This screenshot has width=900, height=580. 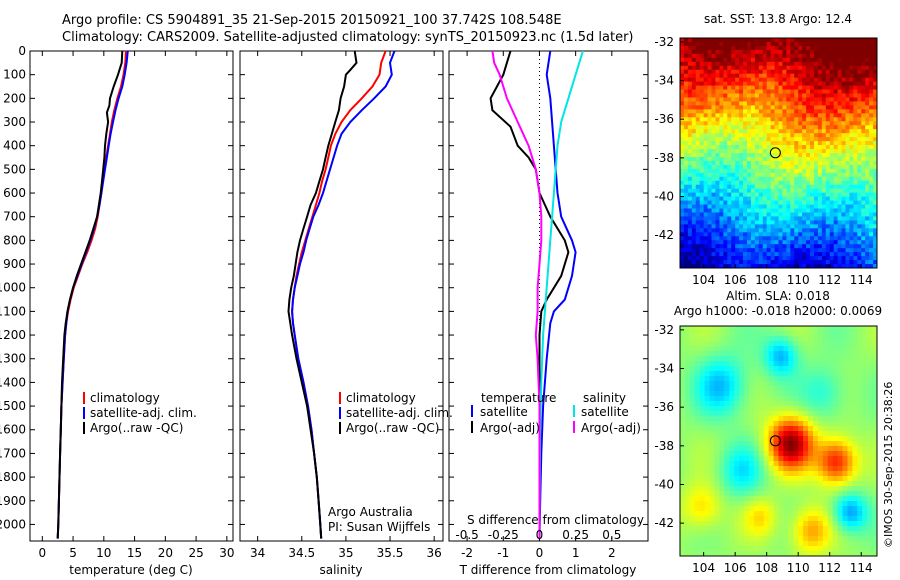 I want to click on map-y-tick-label: -40, so click(x=664, y=196).